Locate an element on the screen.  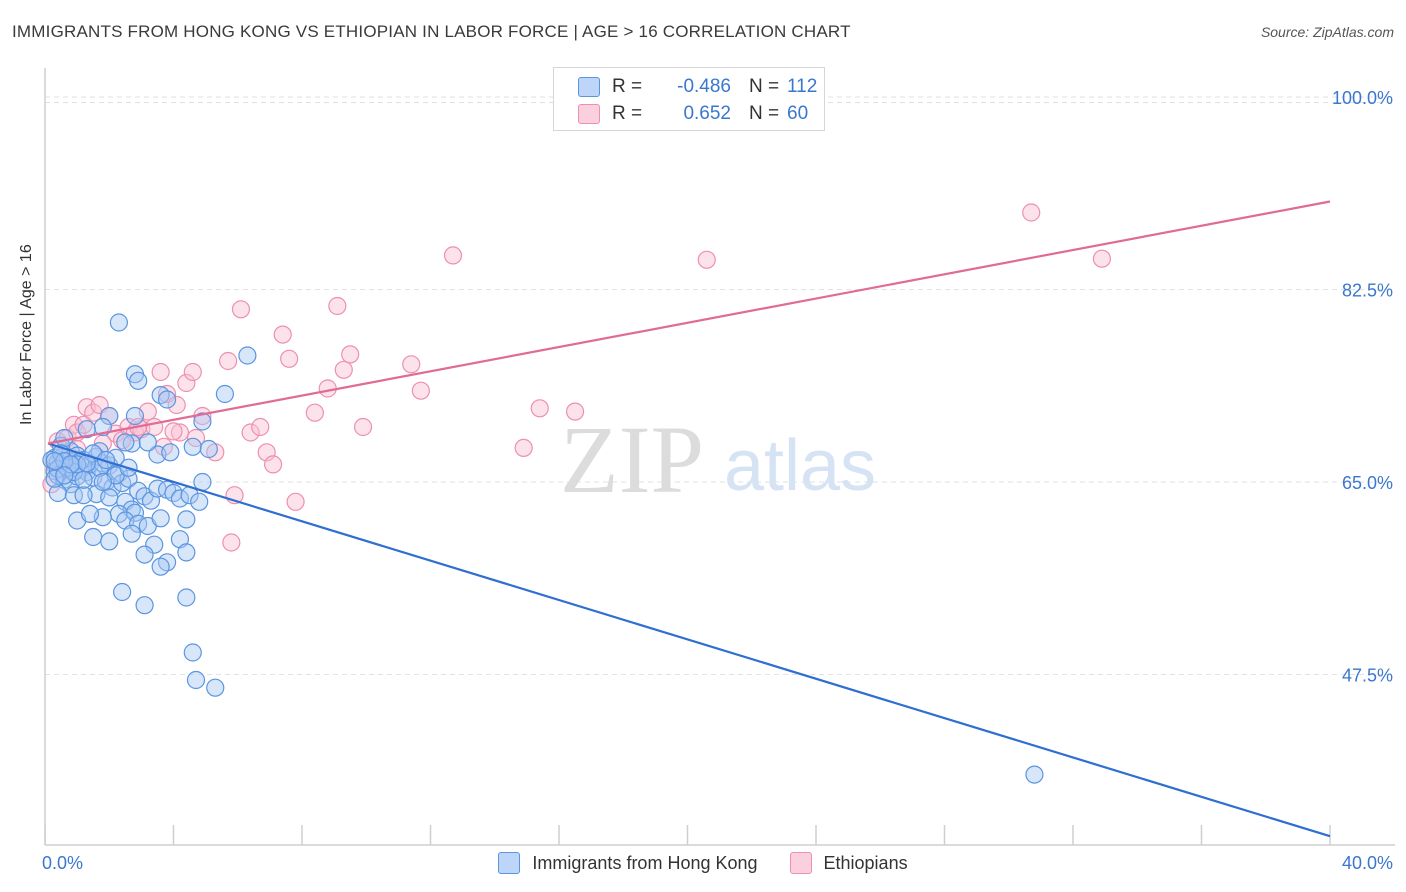
legend-row-hong-kong: R = -0.486 N = 112 is located at coordinates (697, 87).